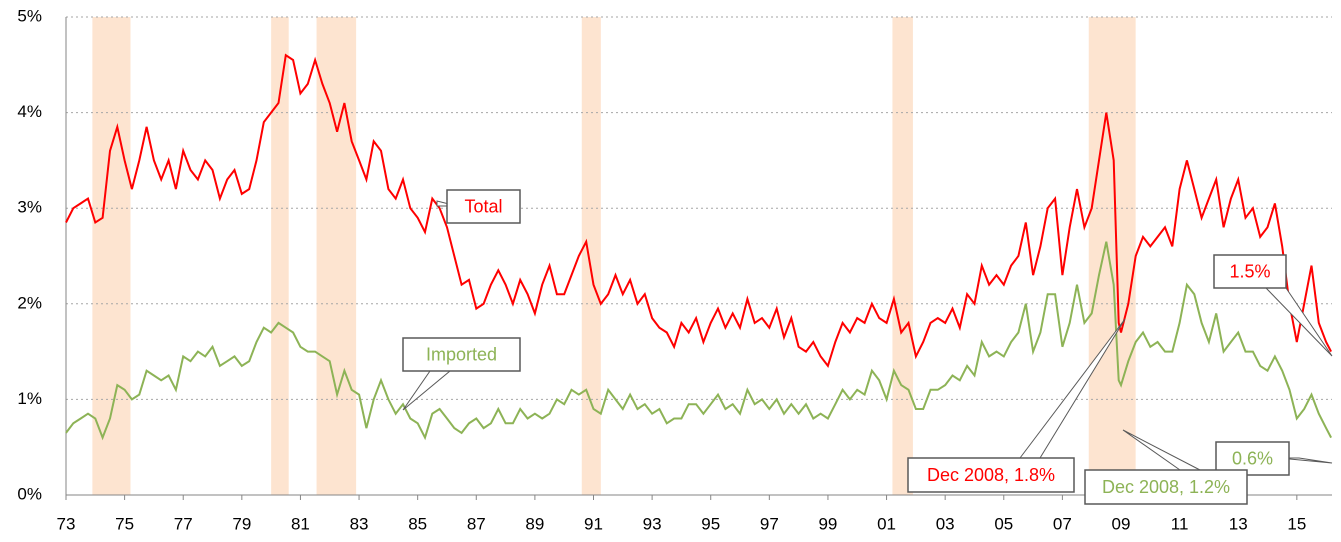 The width and height of the screenshot is (1341, 542). I want to click on x-tick-label: 09, so click(1121, 523).